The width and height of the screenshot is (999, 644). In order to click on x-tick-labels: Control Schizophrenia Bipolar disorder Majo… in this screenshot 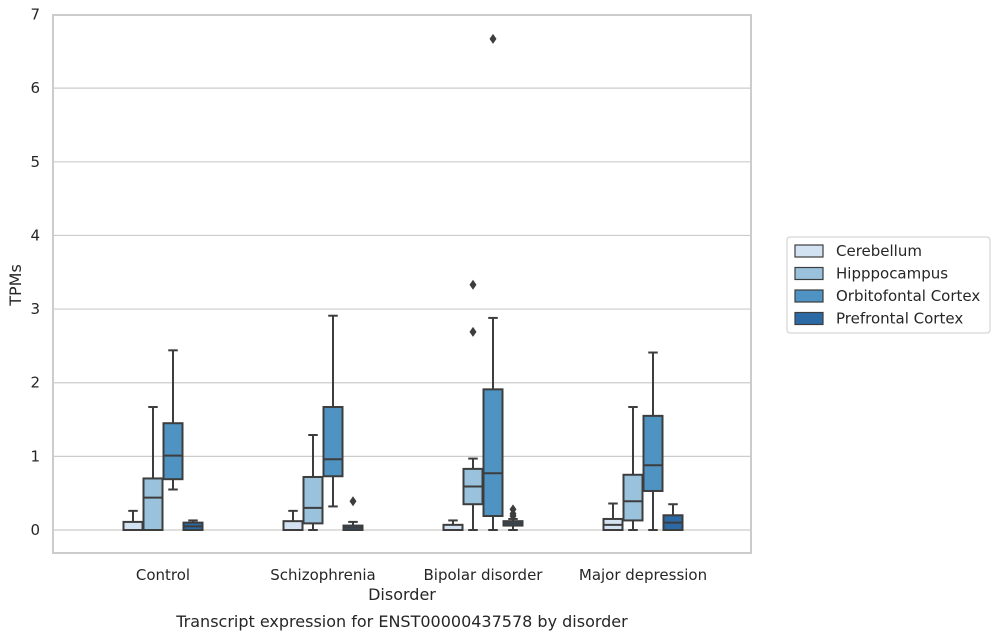, I will do `click(421, 575)`.